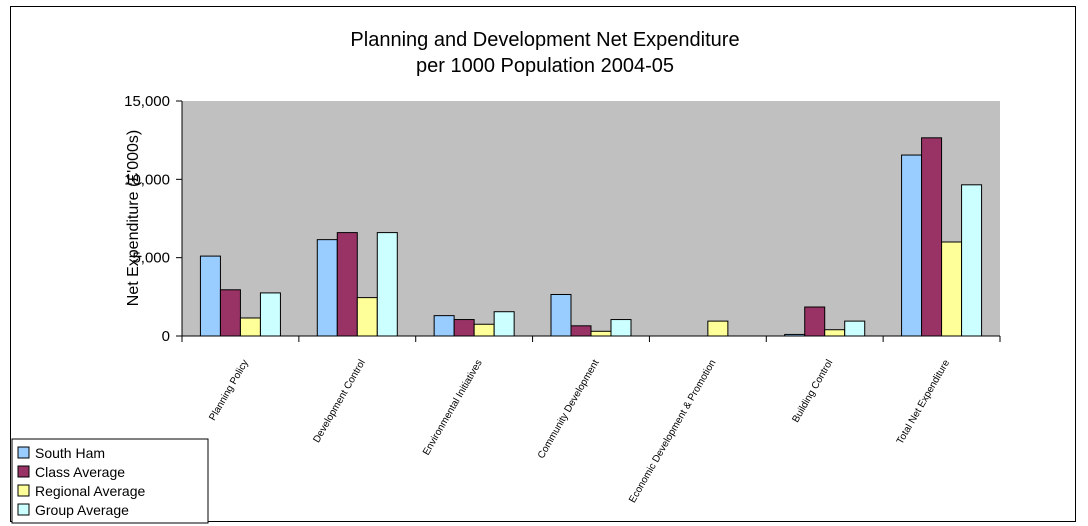 Image resolution: width=1088 pixels, height=526 pixels. Describe the element at coordinates (972, 260) in the screenshot. I see `bar-group-average-total-net-expenditure` at that location.